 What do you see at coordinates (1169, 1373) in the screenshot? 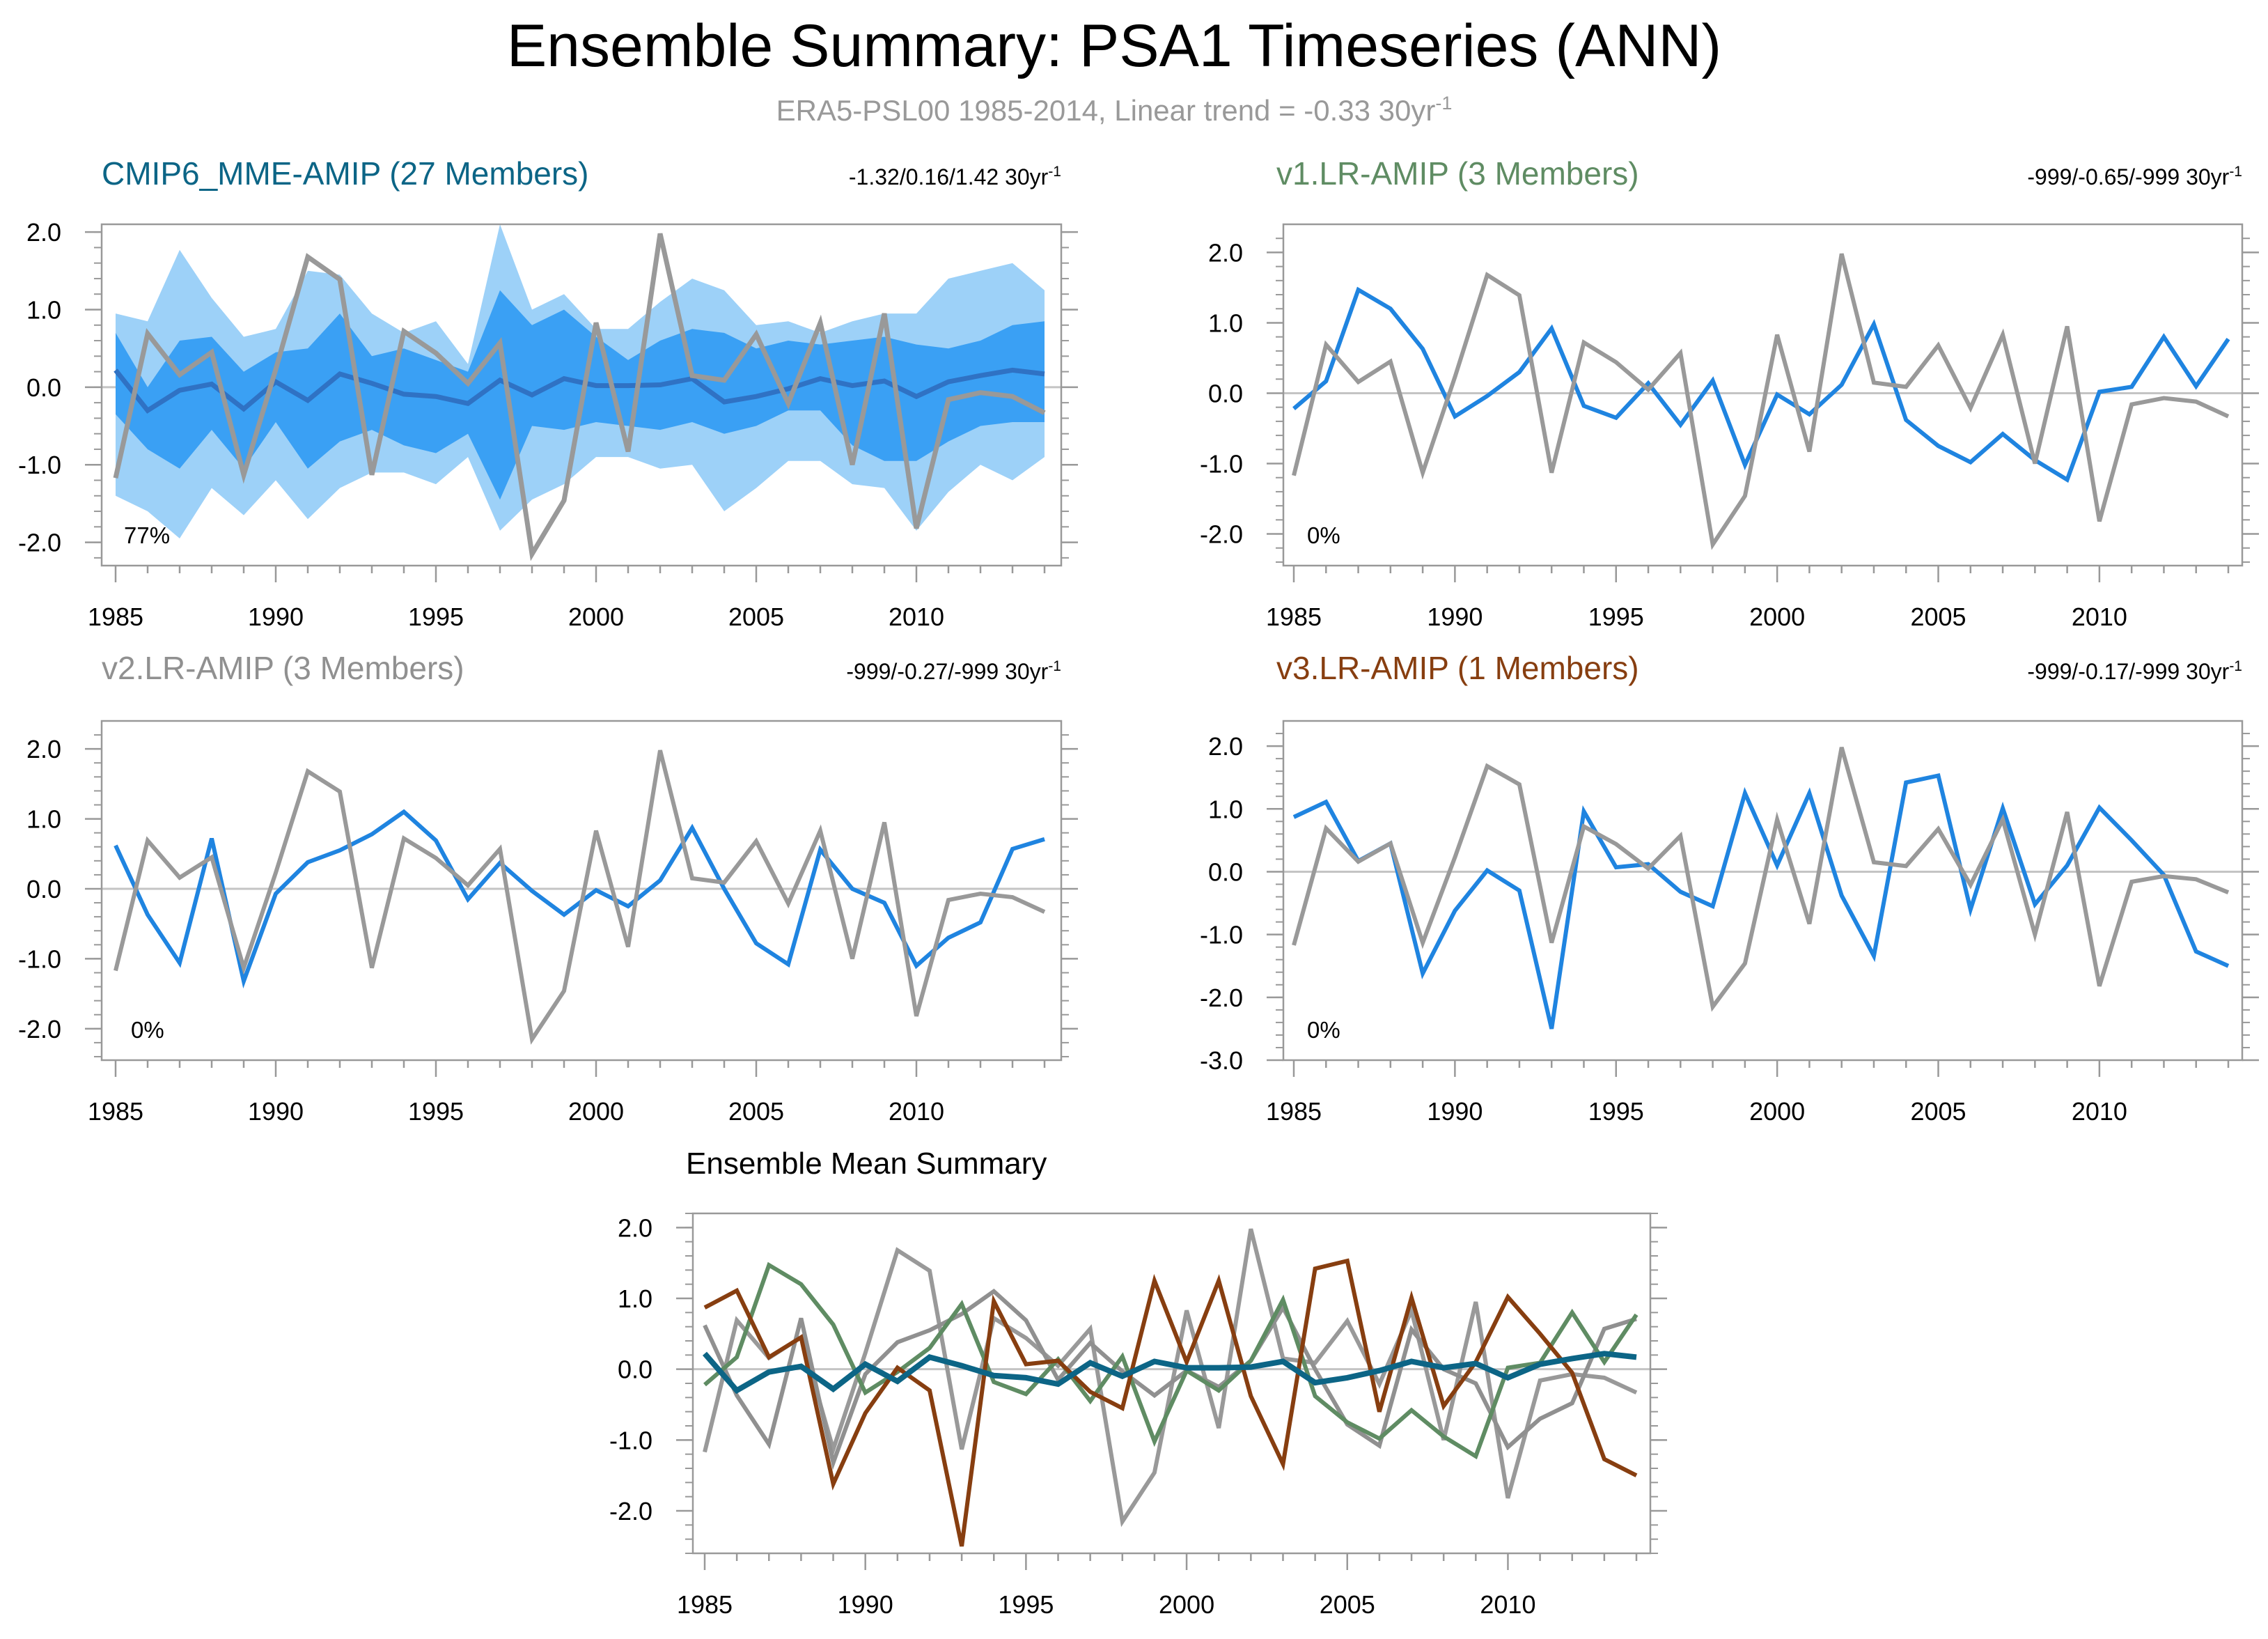
I see `series-line-cmip6-mme-amip` at bounding box center [1169, 1373].